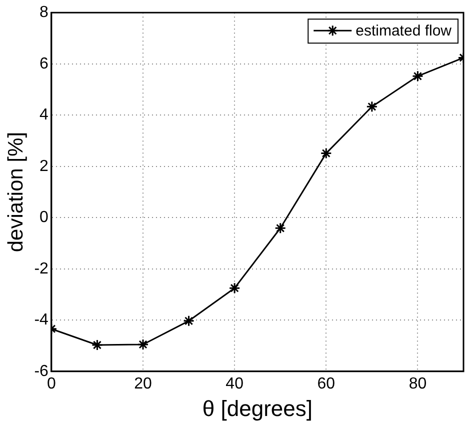  Describe the element at coordinates (44, 115) in the screenshot. I see `y-tick-label: 4` at that location.